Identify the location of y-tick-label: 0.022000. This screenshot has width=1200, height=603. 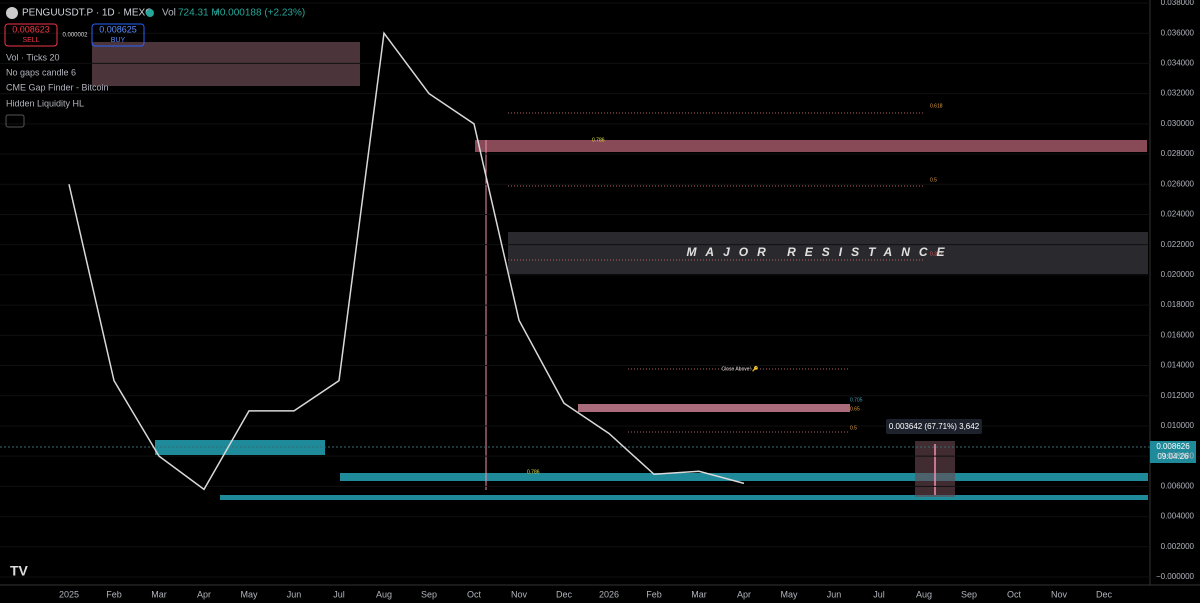
(1178, 244).